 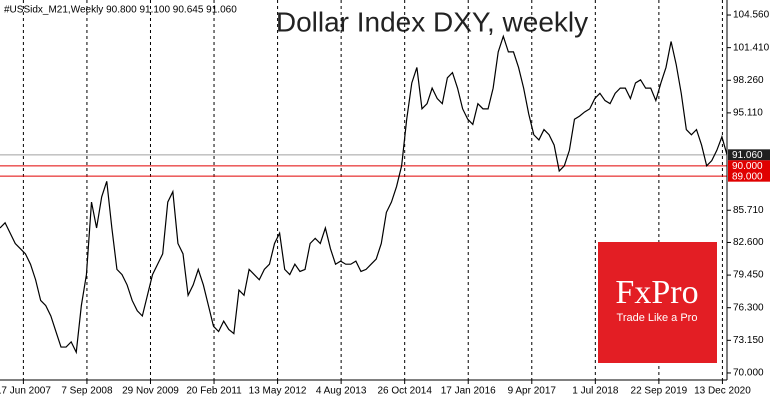 I want to click on chart-title: Dollar Index DXY, weekly, so click(x=432, y=21).